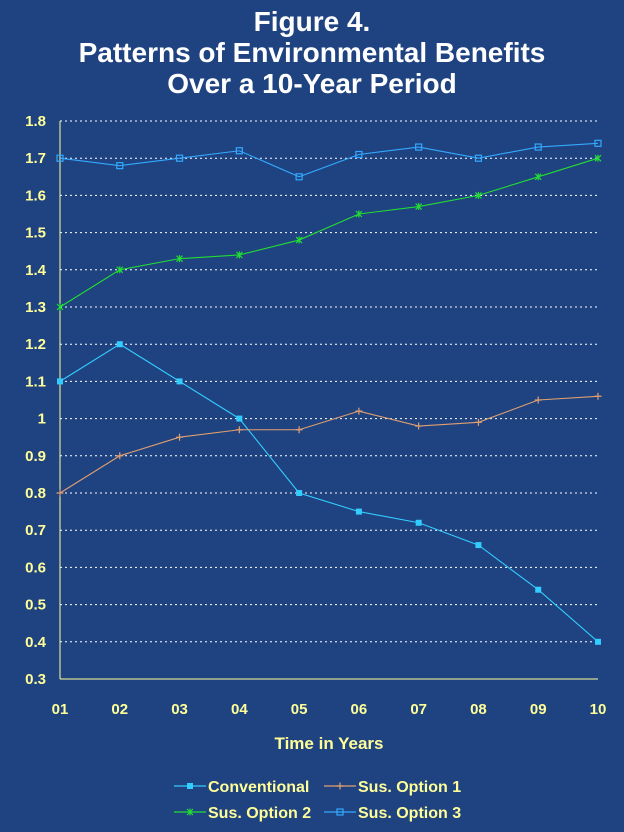 This screenshot has width=624, height=832. I want to click on y-tick-label: 1.3, so click(35, 307).